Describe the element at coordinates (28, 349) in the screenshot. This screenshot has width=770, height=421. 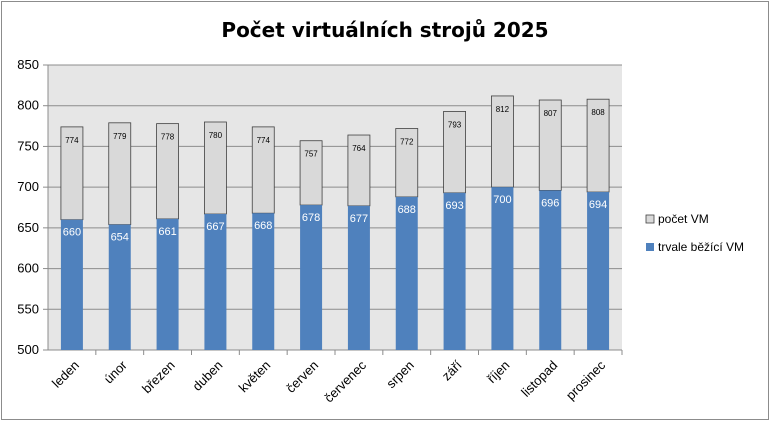
I see `y-tick-label: 500` at that location.